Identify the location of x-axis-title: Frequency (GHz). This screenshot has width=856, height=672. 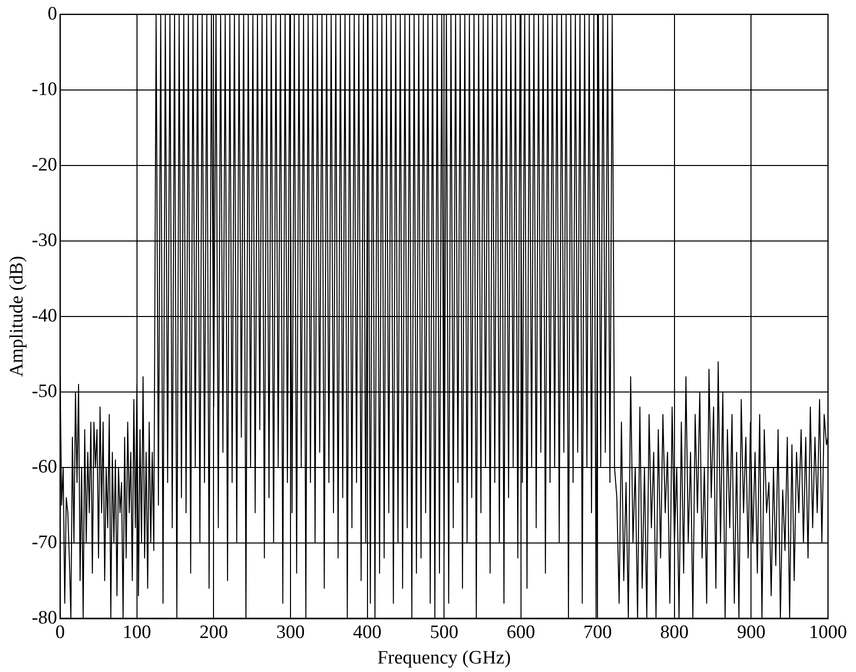
(444, 658).